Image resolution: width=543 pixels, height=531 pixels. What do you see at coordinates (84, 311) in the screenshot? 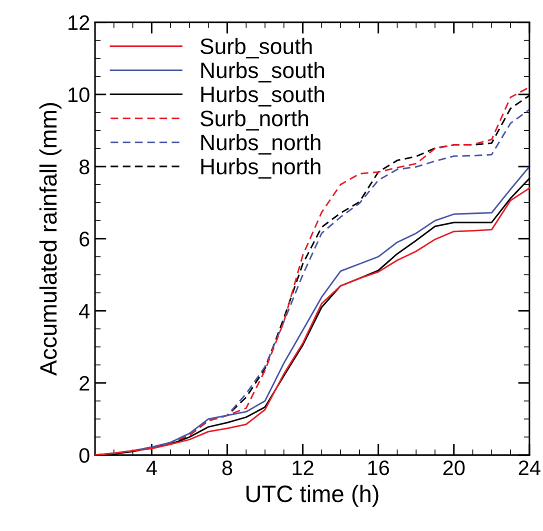
I see `y-tick-label: 4` at bounding box center [84, 311].